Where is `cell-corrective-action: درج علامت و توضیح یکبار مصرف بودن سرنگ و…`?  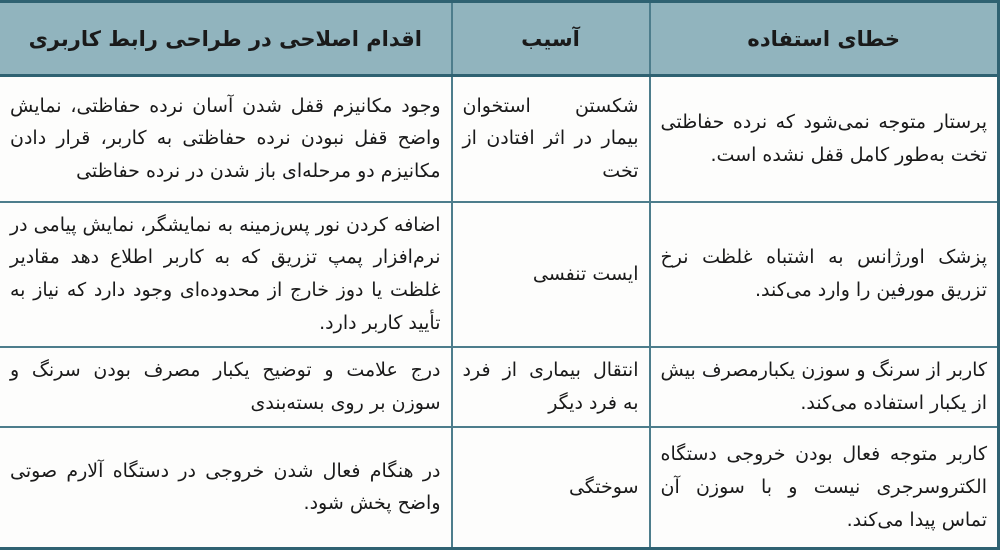 cell-corrective-action: درج علامت و توضیح یکبار مصرف بودن سرنگ و… is located at coordinates (226, 386).